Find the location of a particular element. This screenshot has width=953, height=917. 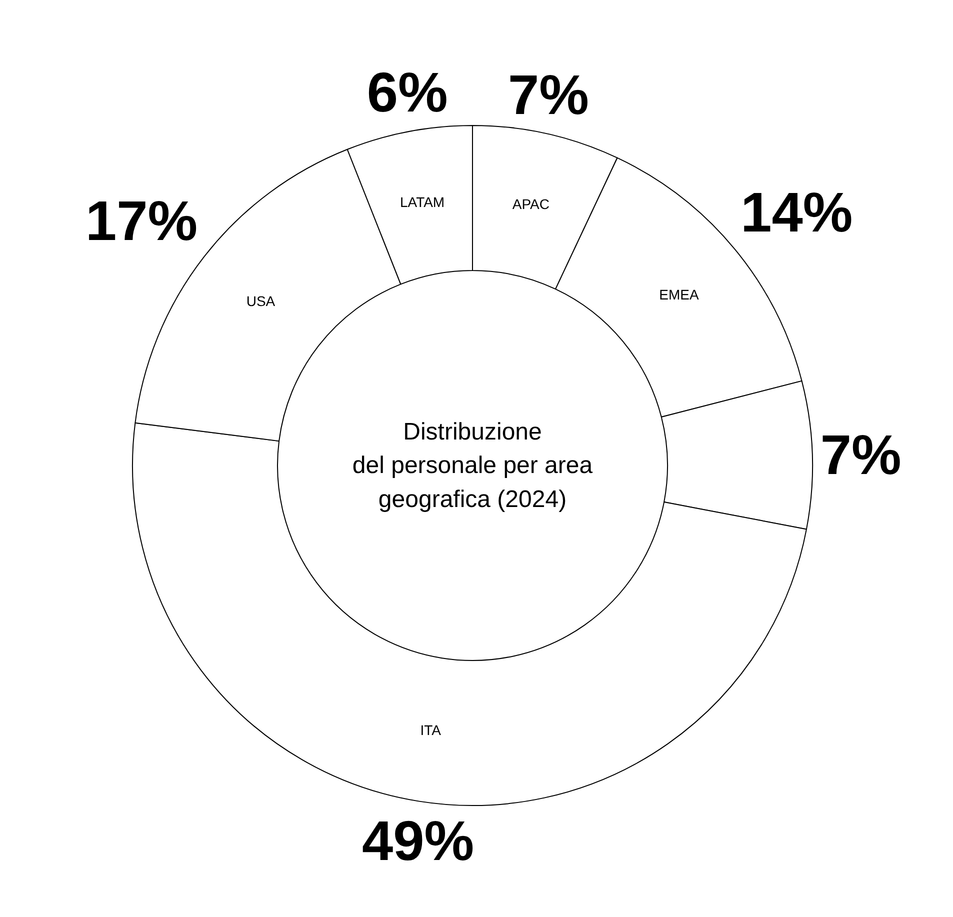

data-label: 14% is located at coordinates (796, 212).